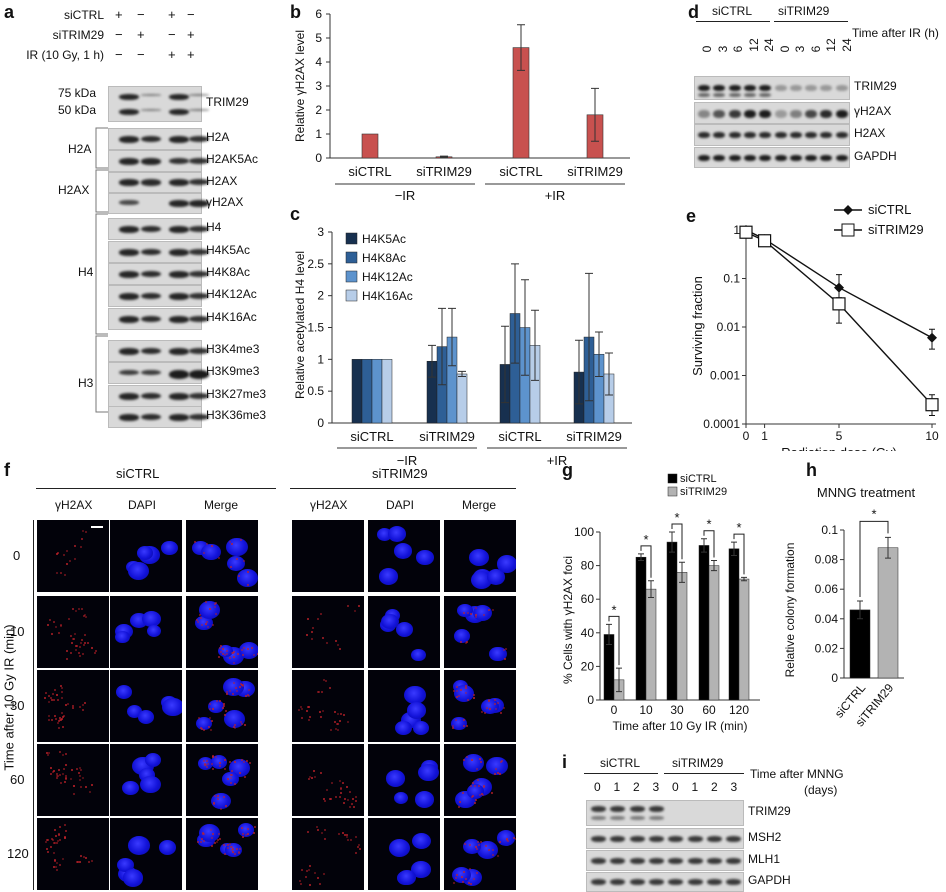  What do you see at coordinates (158, 161) in the screenshot?
I see `blot-h2ak5ac` at bounding box center [158, 161].